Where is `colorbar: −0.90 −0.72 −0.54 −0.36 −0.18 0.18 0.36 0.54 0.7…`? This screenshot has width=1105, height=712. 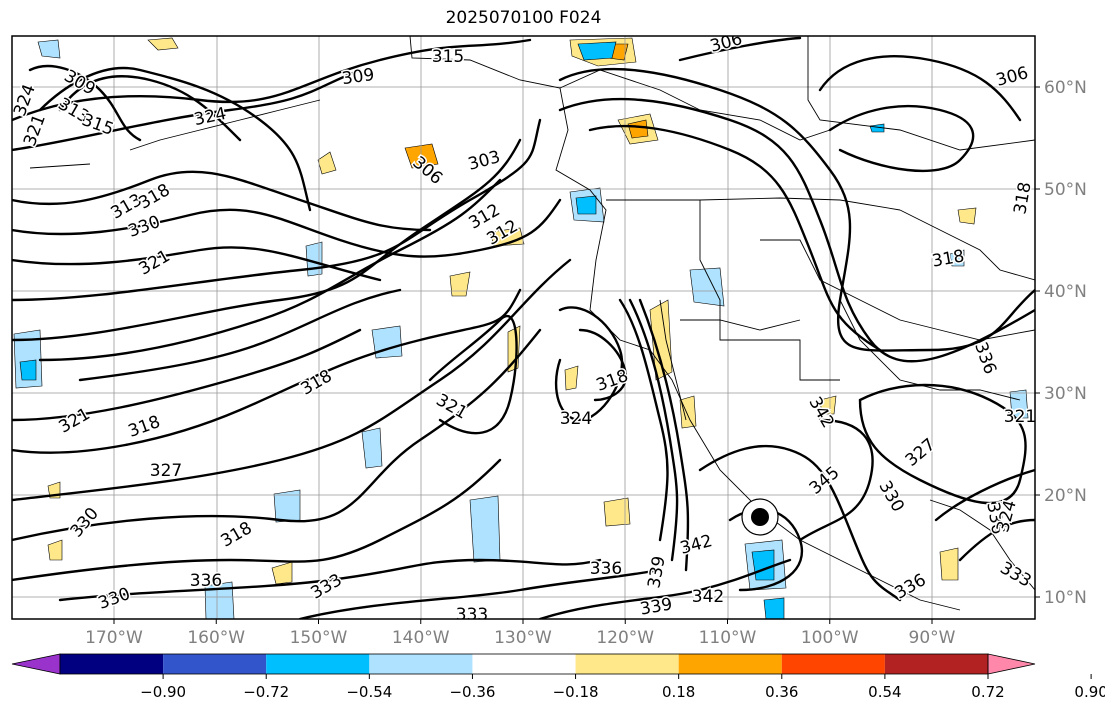
colorbar: −0.90 −0.72 −0.54 −0.36 −0.18 0.18 0.36 0.54 0.7… is located at coordinates (558, 677).